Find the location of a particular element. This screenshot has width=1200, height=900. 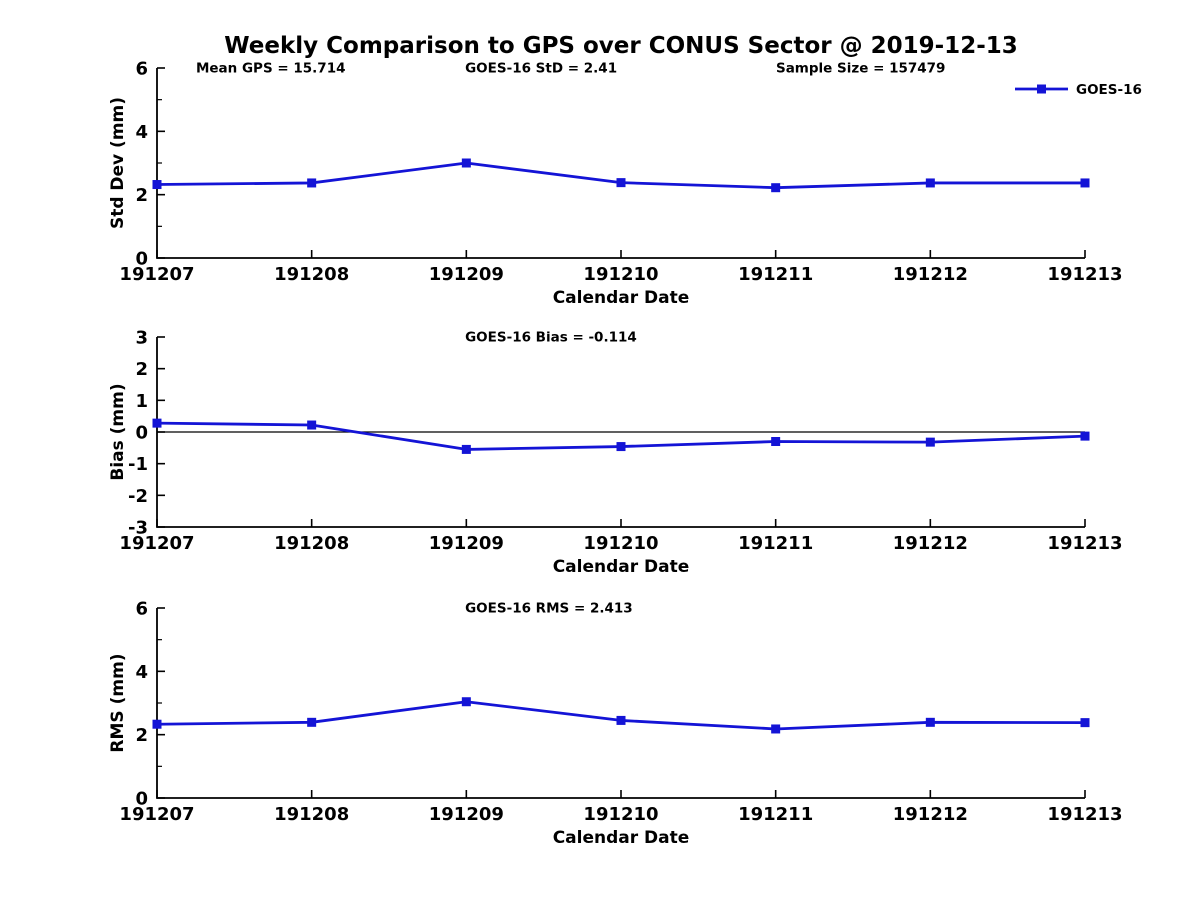

y-axis-tick-label: 1 is located at coordinates (141, 401).